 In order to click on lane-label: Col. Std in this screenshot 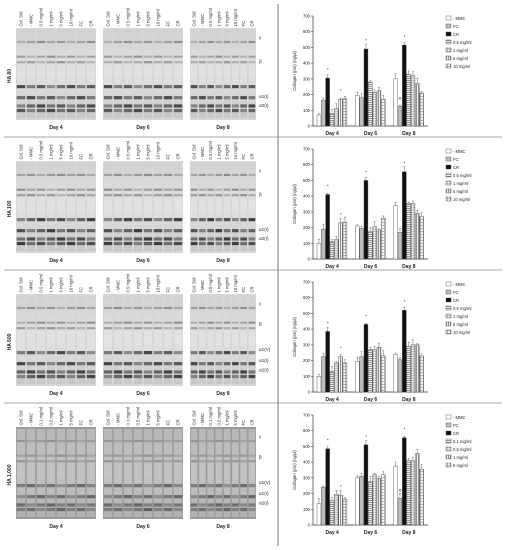, I will do `click(194, 285)`.